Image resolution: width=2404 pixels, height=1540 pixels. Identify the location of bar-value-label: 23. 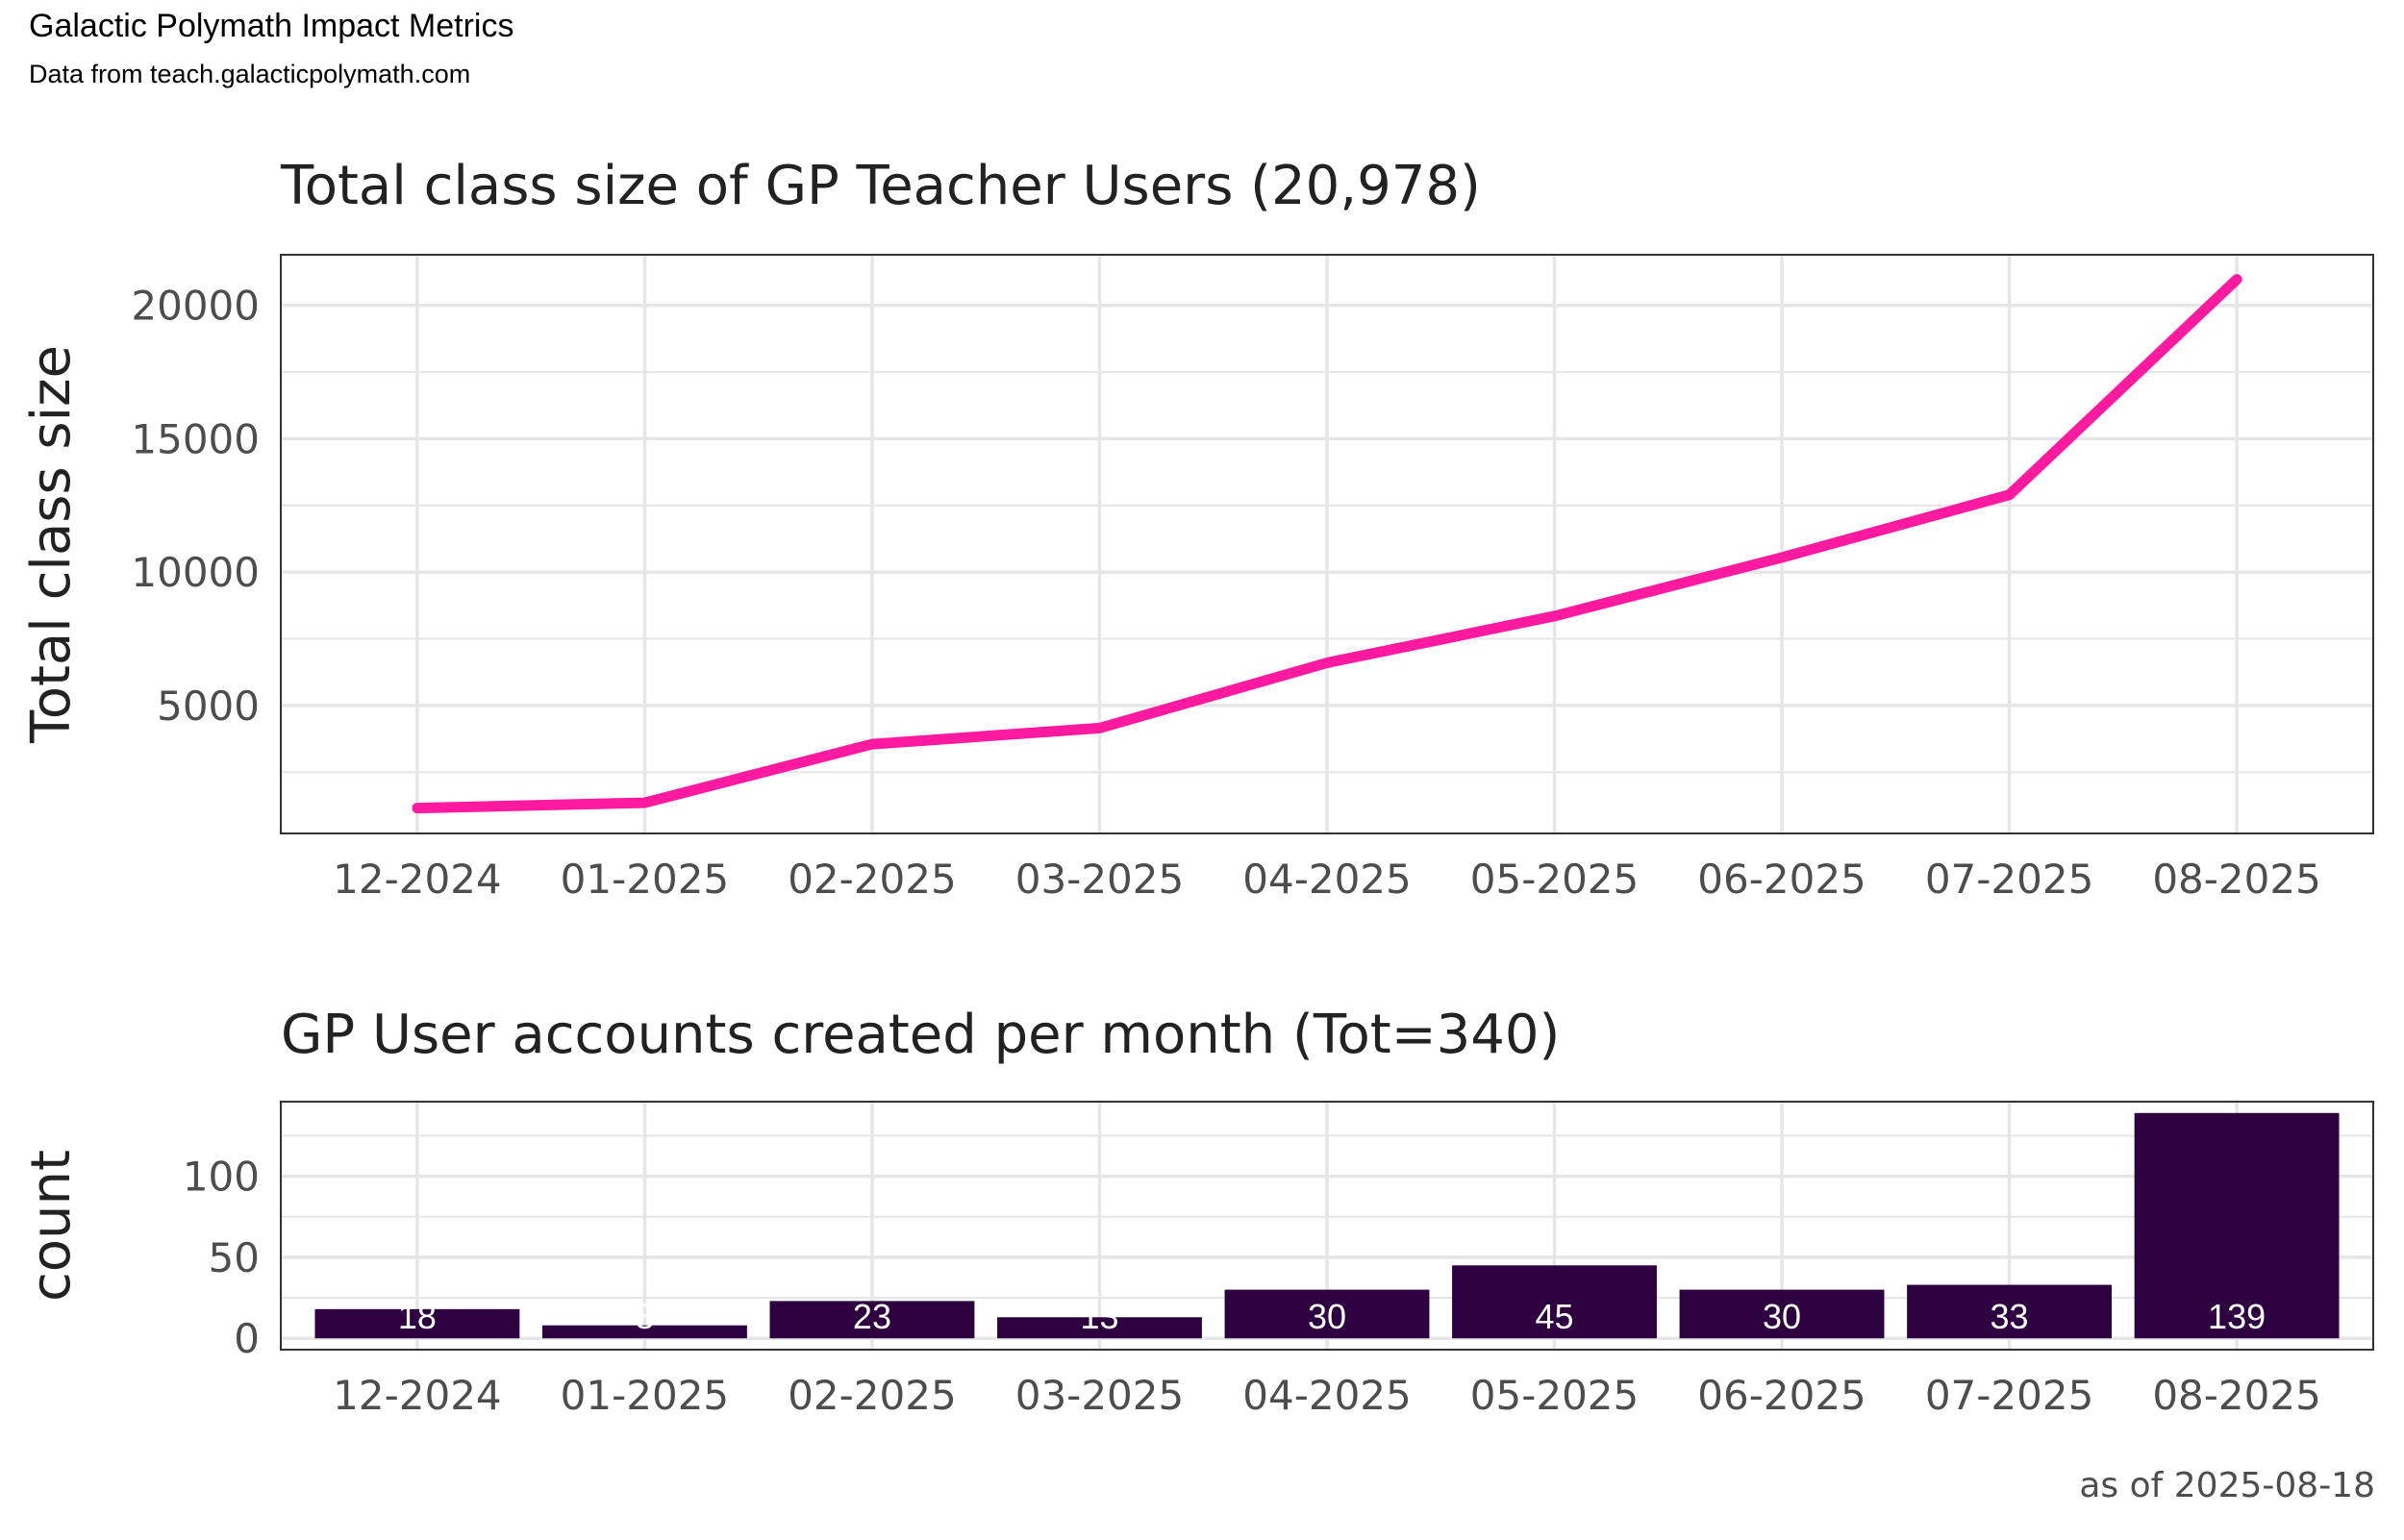
(872, 1316).